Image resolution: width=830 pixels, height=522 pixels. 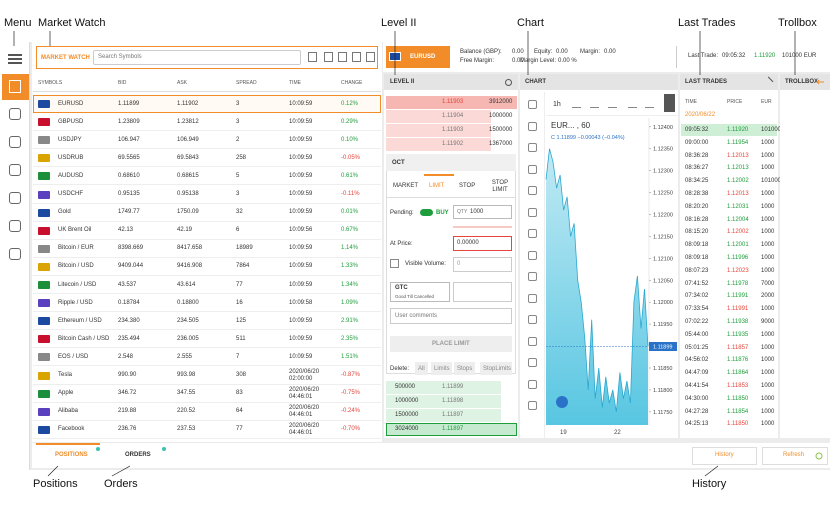 What do you see at coordinates (394, 263) in the screenshot?
I see `checkbox` at bounding box center [394, 263].